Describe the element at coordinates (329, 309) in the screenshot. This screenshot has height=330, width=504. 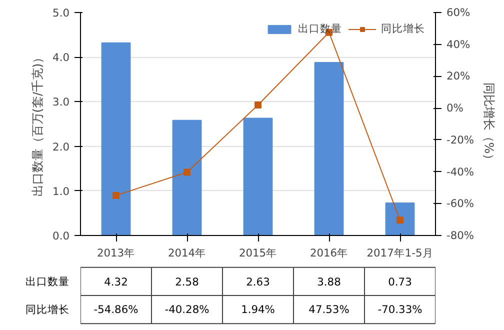
I see `data-label: 47.53%` at that location.